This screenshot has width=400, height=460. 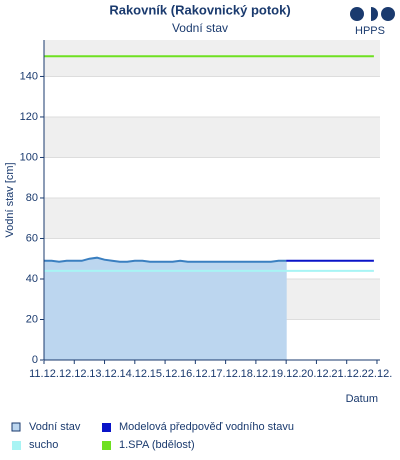 I want to click on logo-cut, so click(x=367, y=14).